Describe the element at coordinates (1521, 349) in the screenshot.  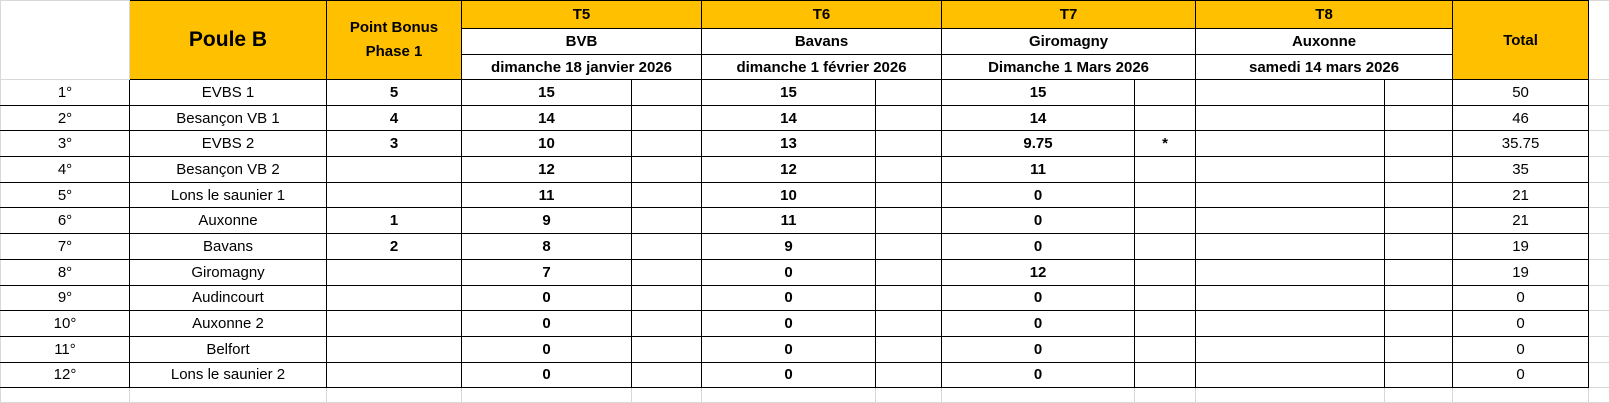
I see `total-points: 0` at that location.